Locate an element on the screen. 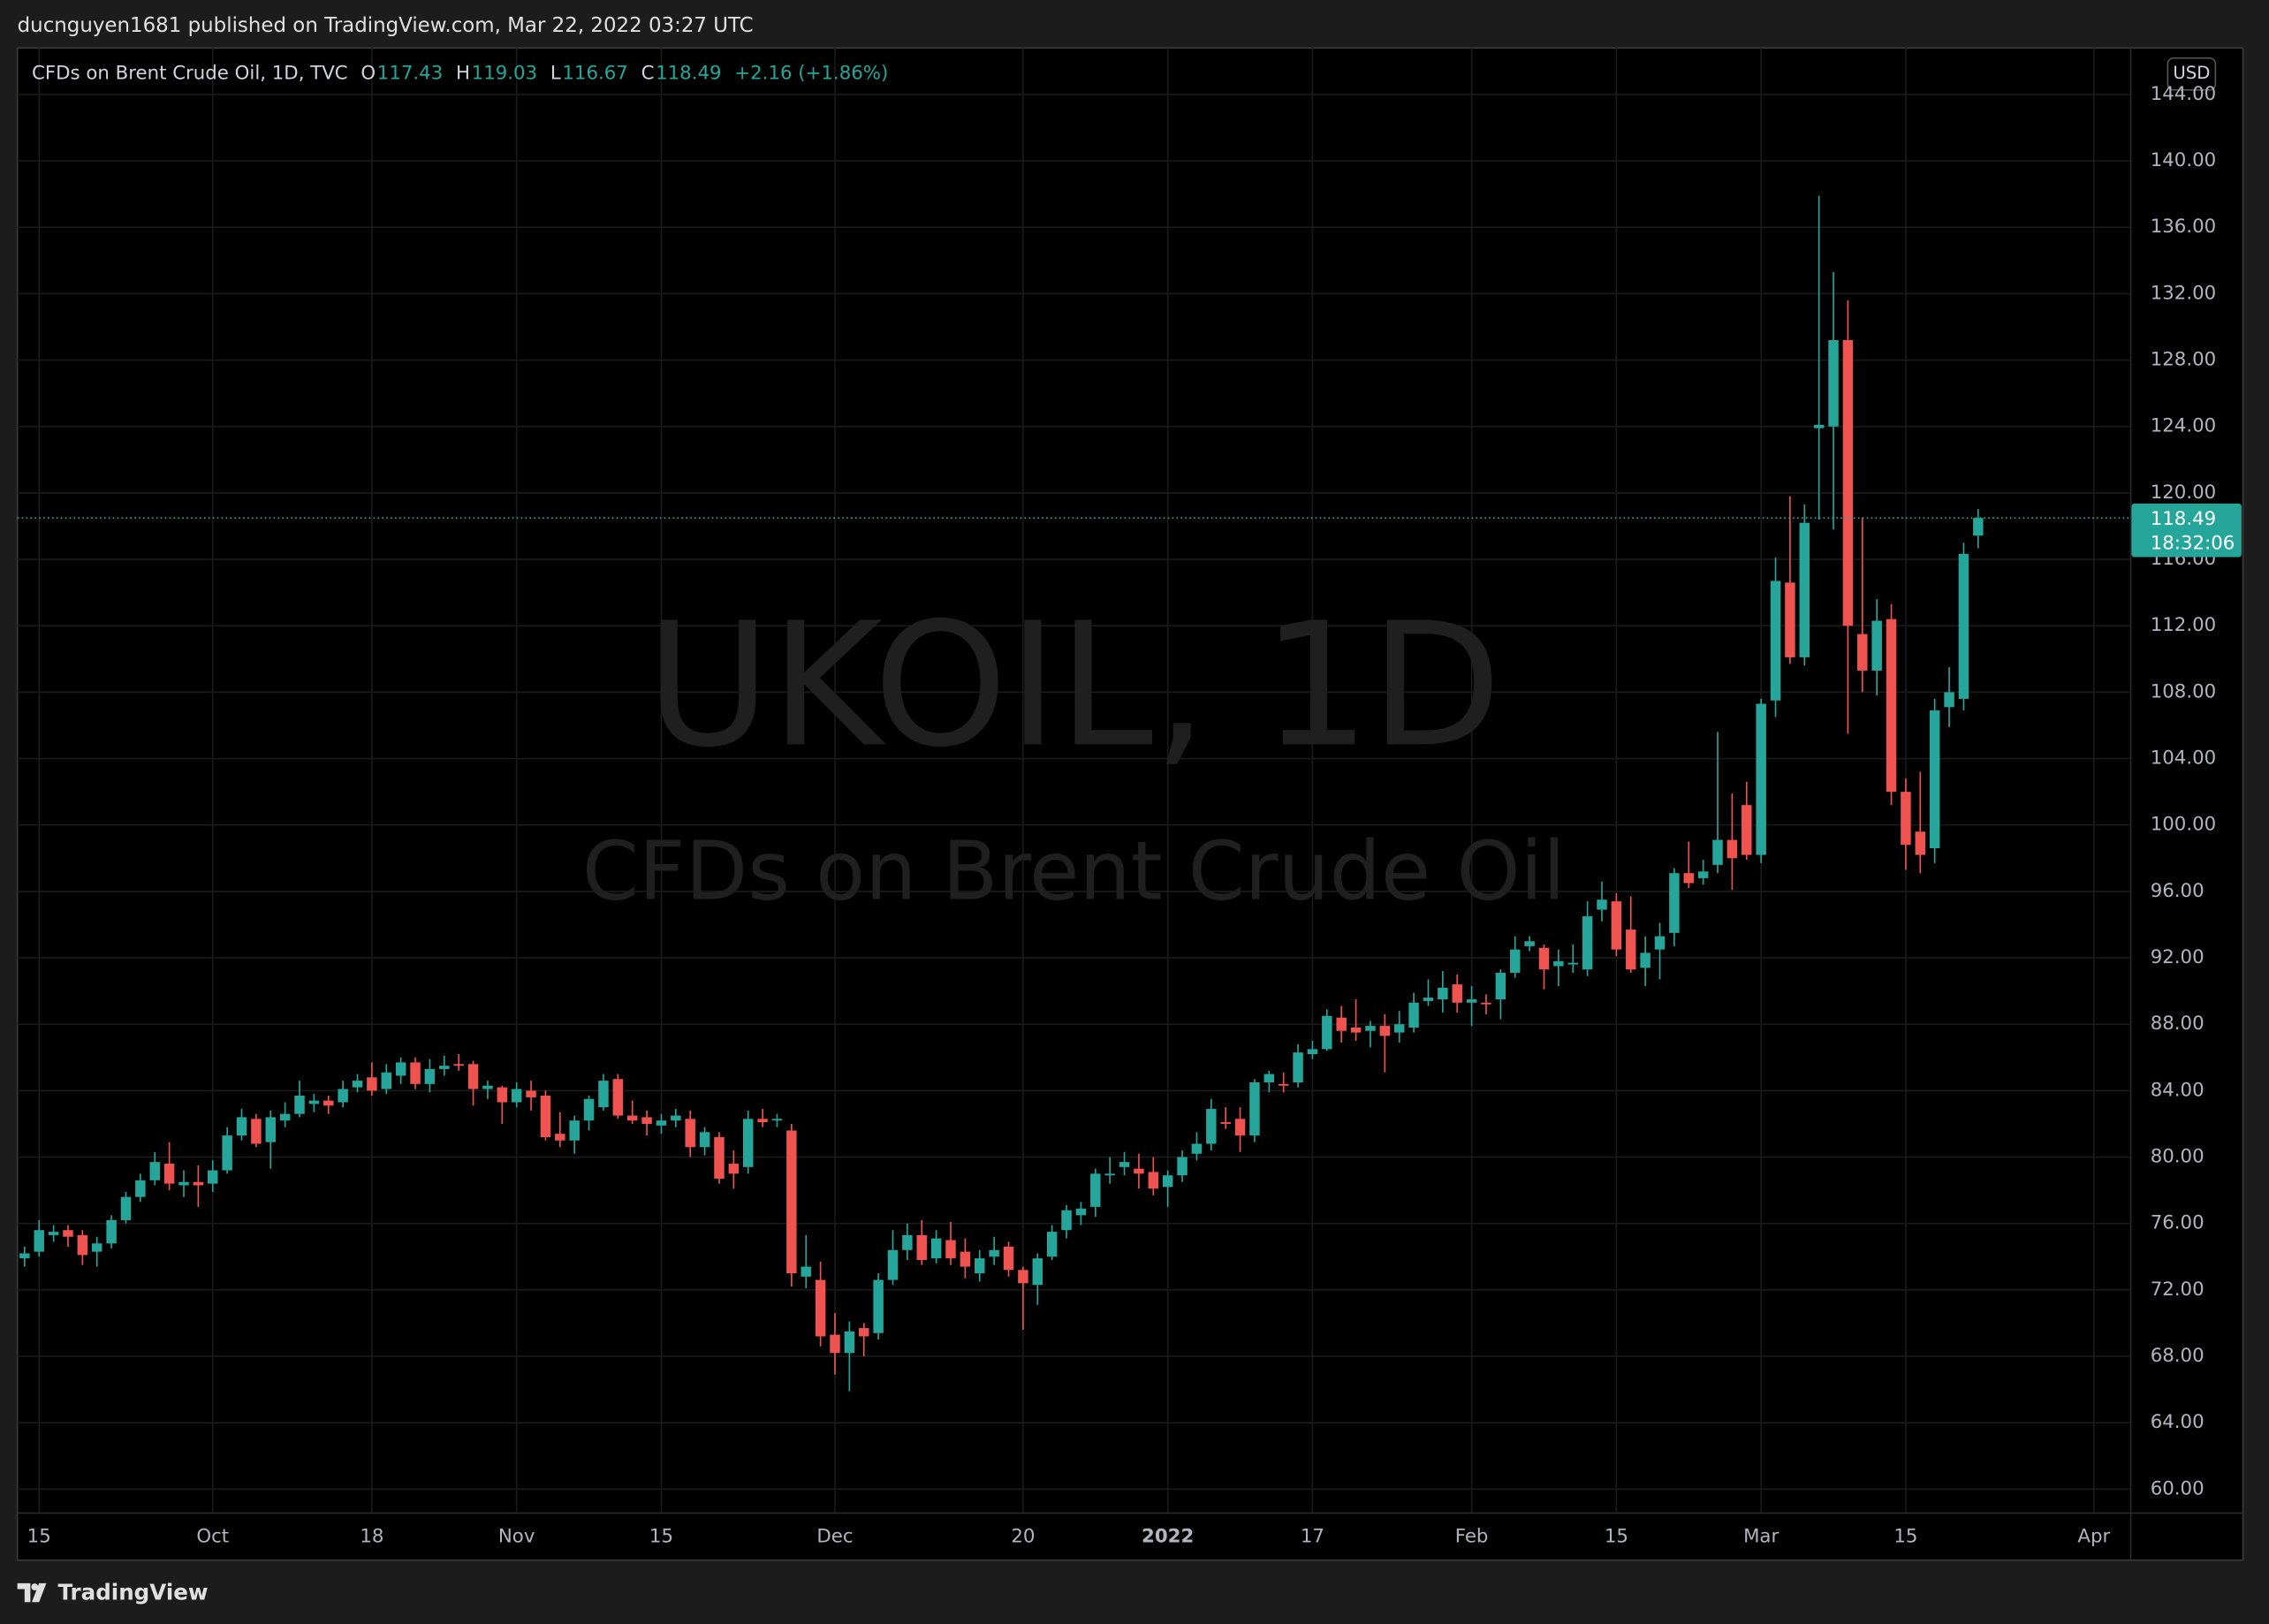 The width and height of the screenshot is (2269, 1624). y-tick-label: 92.00 is located at coordinates (2177, 957).